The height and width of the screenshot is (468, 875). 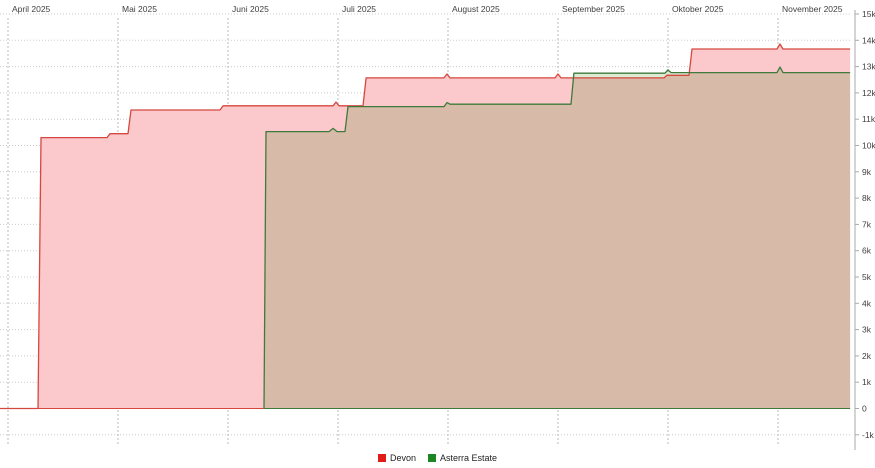 What do you see at coordinates (867, 356) in the screenshot?
I see `y-axis-label: 2k` at bounding box center [867, 356].